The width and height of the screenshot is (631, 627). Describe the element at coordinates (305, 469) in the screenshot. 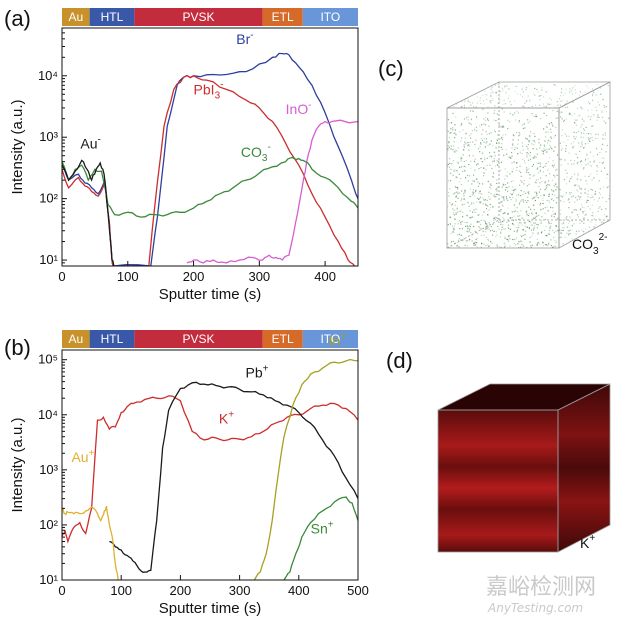

I see `series-line-in` at that location.